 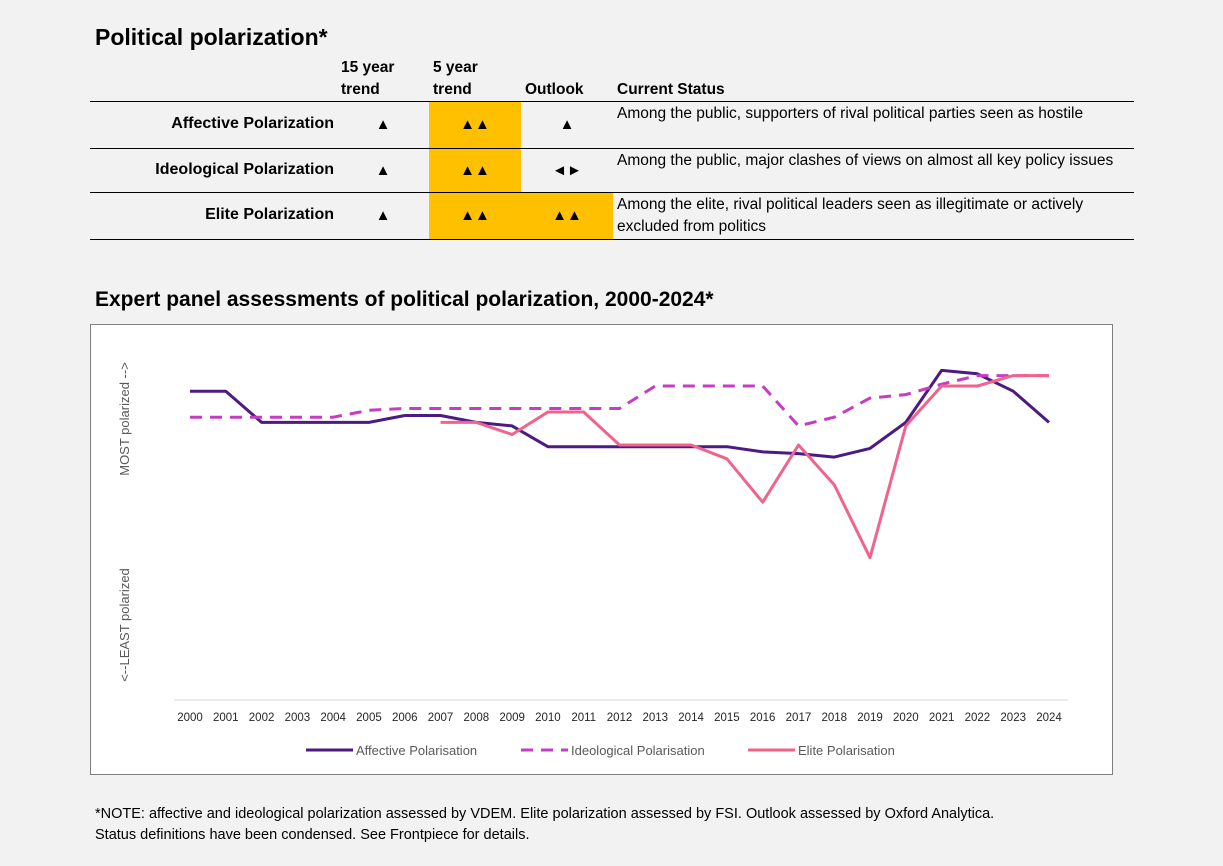 I want to click on row-label: Affective Polarization, so click(x=252, y=123).